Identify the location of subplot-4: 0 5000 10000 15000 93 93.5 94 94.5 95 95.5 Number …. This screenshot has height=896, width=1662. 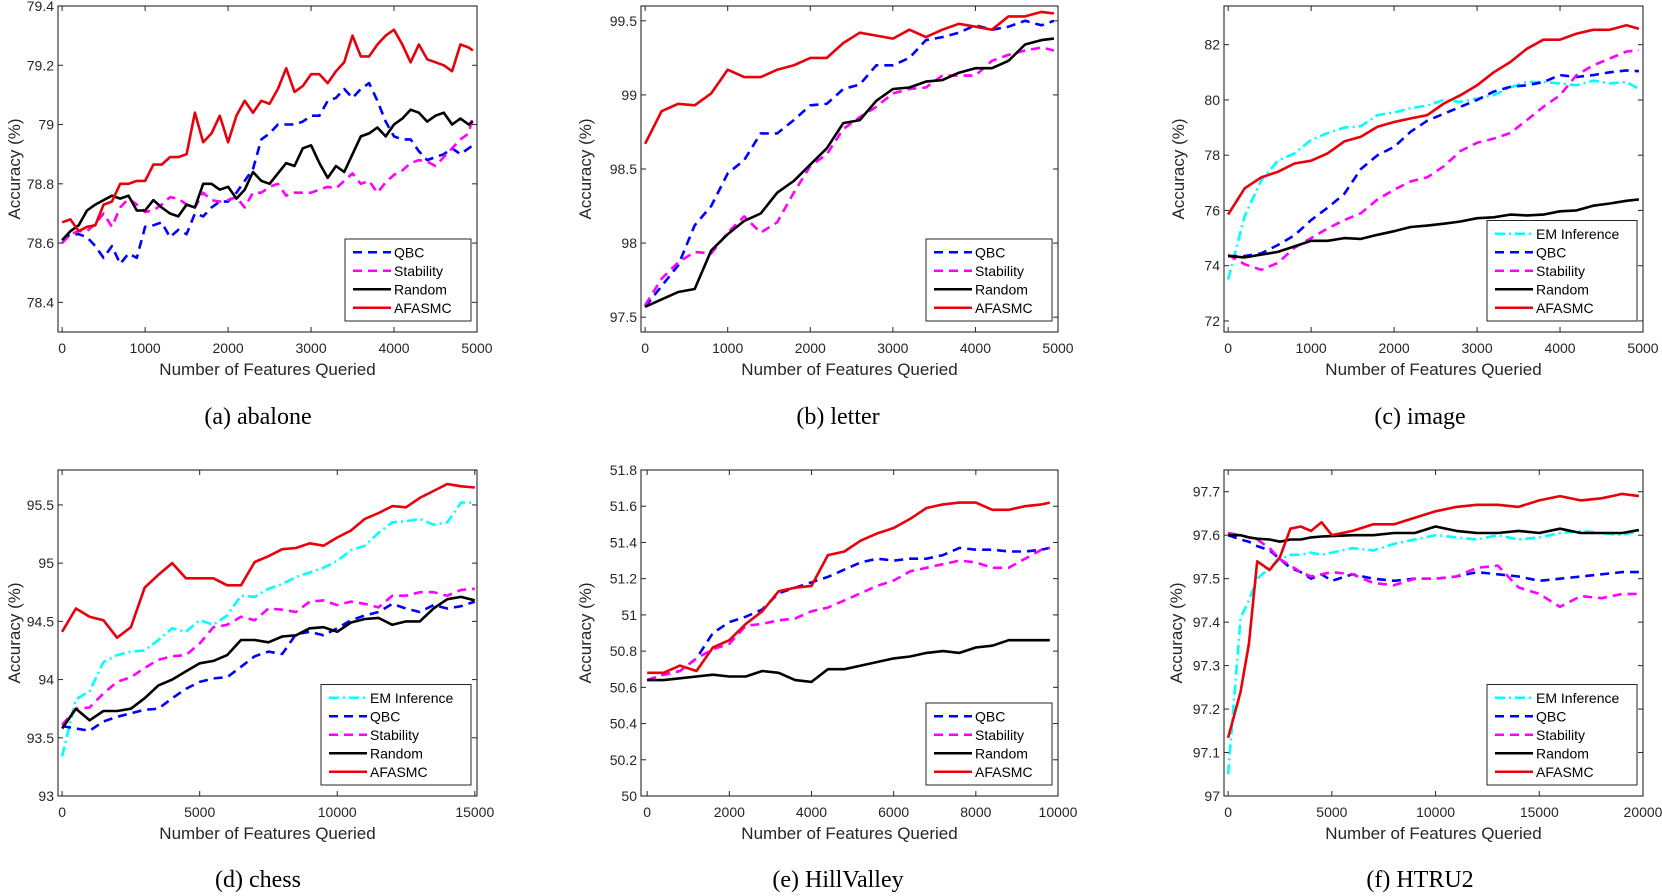
(249, 681).